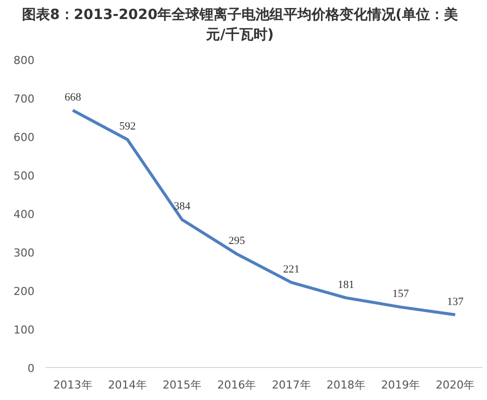  Describe the element at coordinates (72, 385) in the screenshot. I see `x-tick-label: 2013年` at that location.